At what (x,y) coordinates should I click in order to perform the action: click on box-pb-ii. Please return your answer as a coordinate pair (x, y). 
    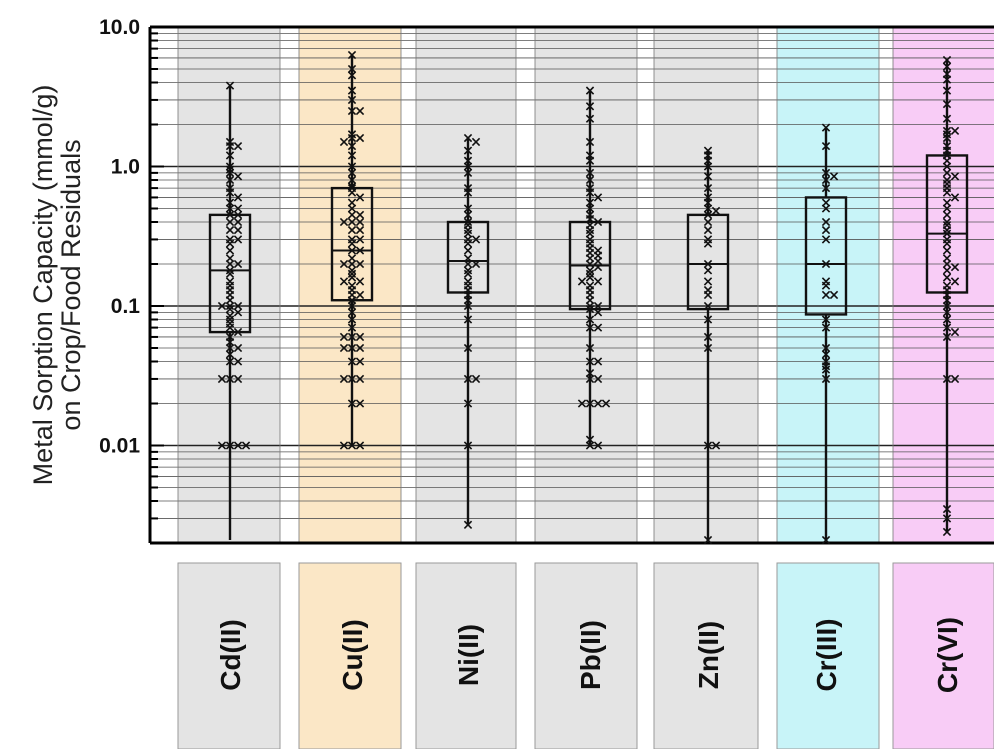
    Looking at the image, I should click on (590, 268).